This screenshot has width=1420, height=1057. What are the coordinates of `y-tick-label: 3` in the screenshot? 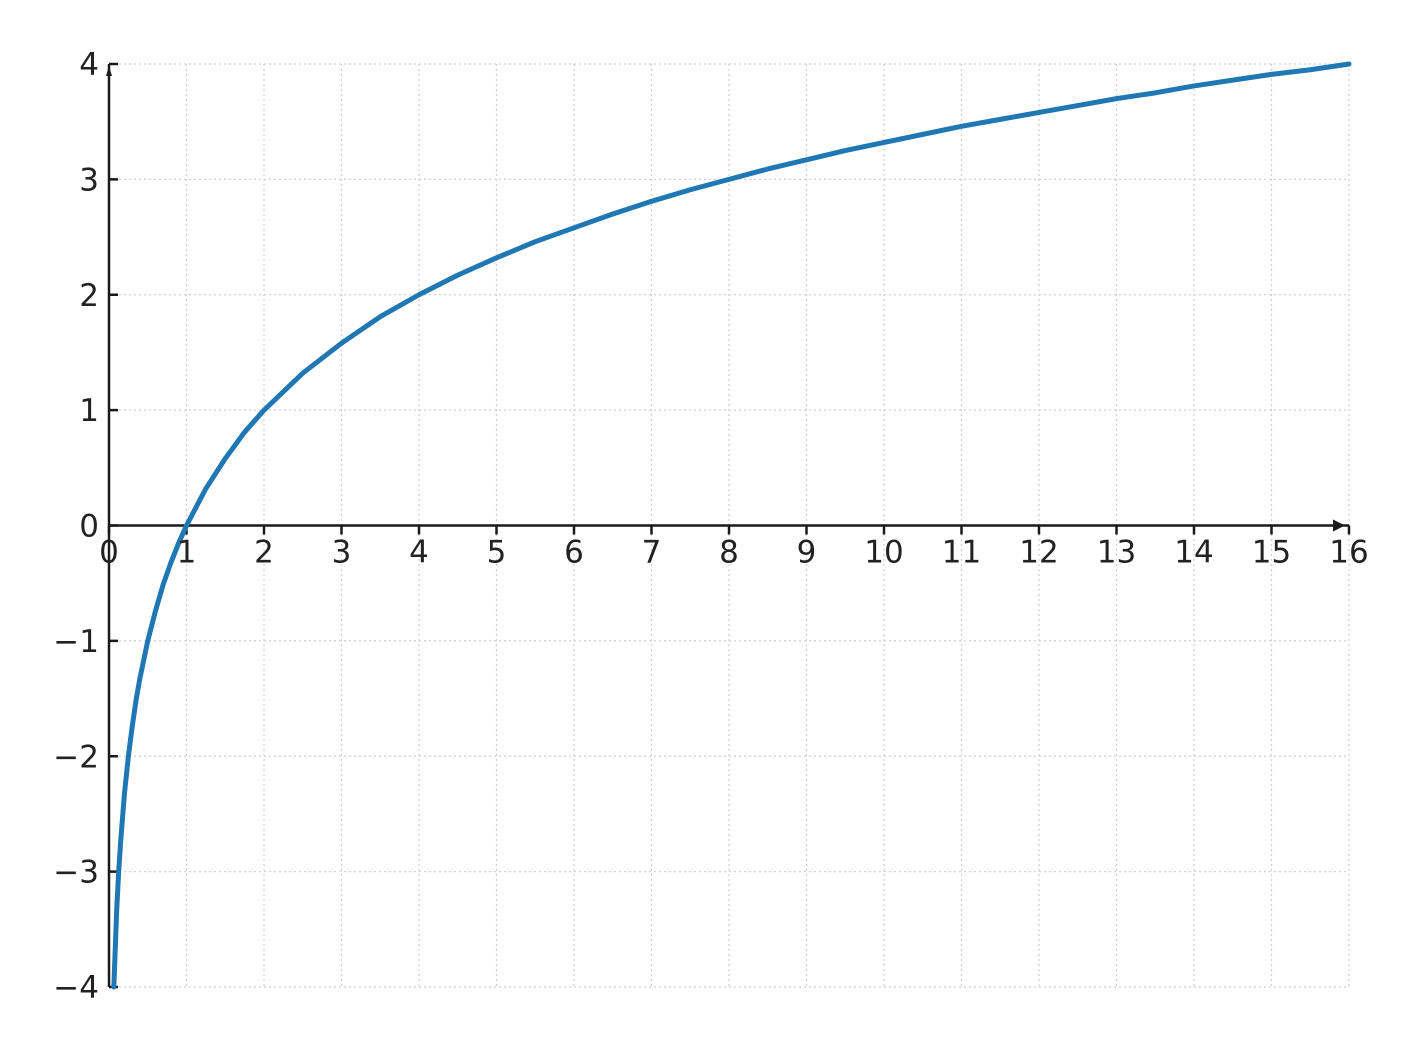 It's located at (89, 180).